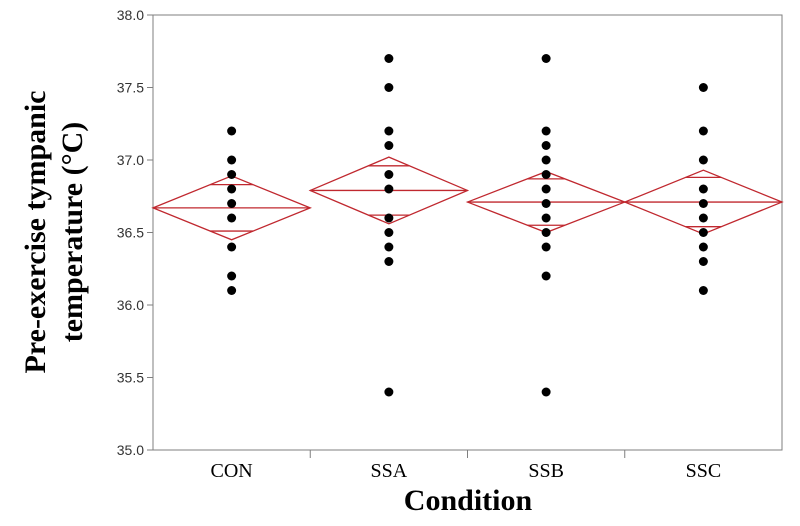 The width and height of the screenshot is (800, 526). What do you see at coordinates (389, 471) in the screenshot?
I see `x-tick-label: SSA` at bounding box center [389, 471].